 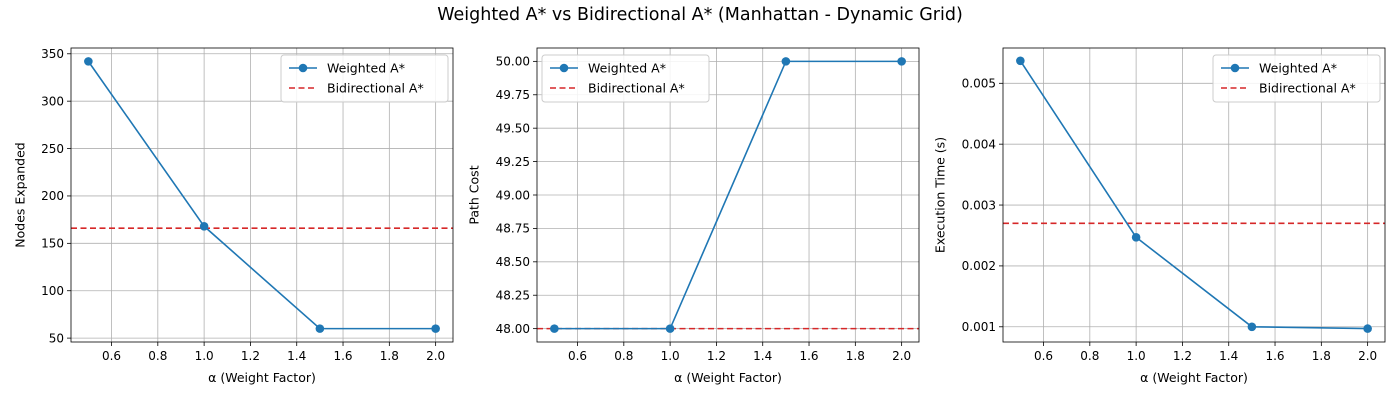 I want to click on y-tick-label: 0.005, so click(x=979, y=84).